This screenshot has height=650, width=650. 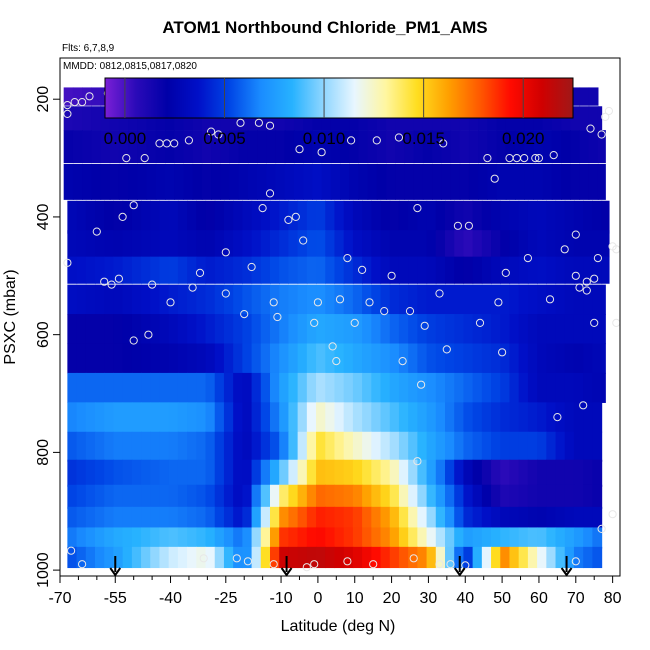 I want to click on y-tick-label: 200, so click(x=43, y=99).